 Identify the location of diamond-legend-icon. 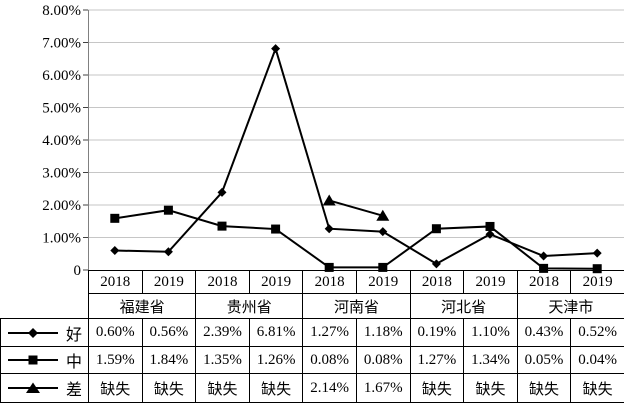
(32, 332).